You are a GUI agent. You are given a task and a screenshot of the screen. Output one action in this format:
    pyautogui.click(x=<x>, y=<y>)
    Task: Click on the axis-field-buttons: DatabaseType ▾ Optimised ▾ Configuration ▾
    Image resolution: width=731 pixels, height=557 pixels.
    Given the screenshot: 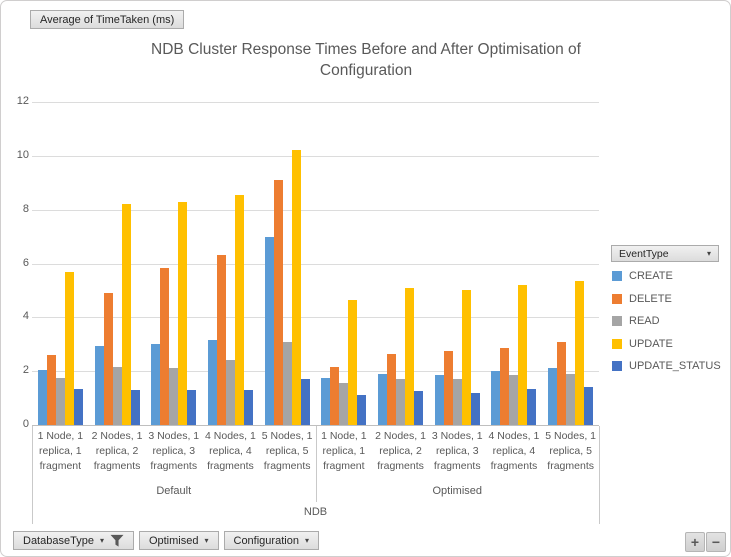 What is the action you would take?
    pyautogui.click(x=166, y=540)
    